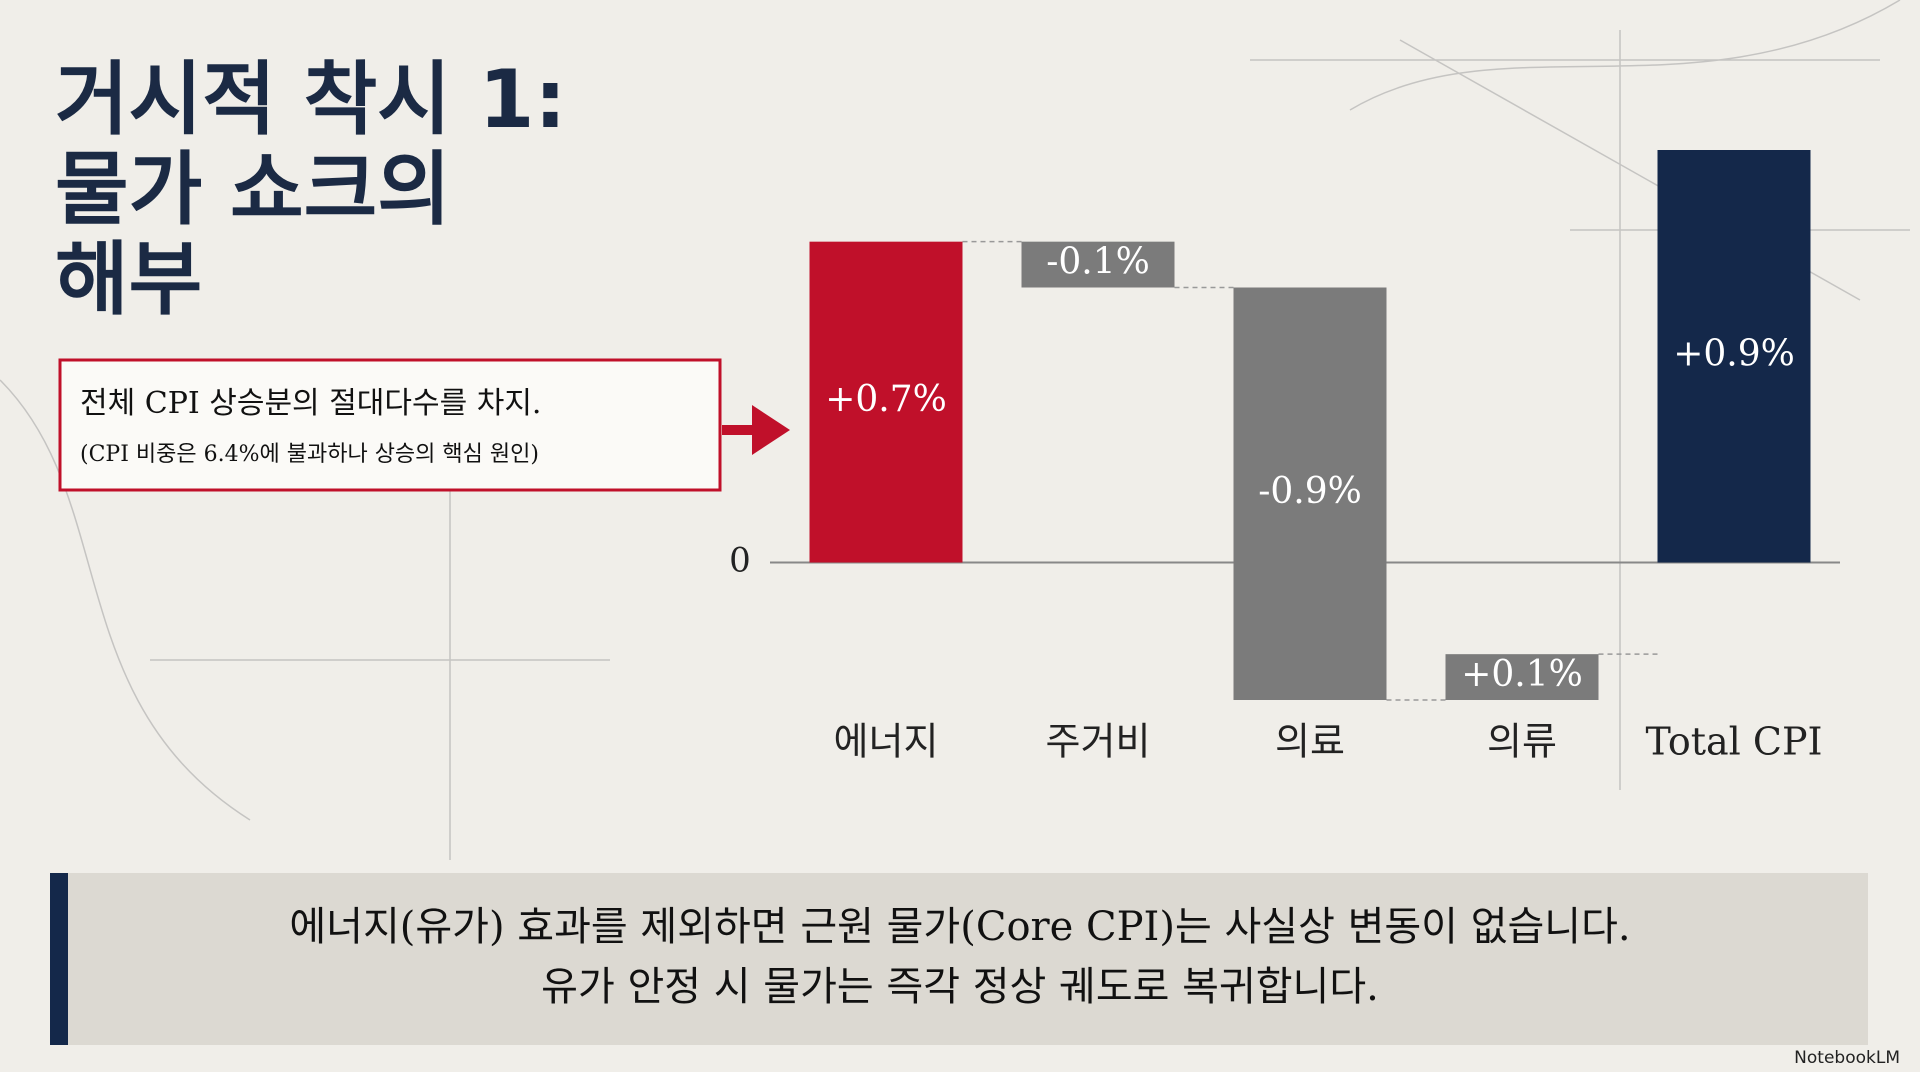 Image resolution: width=1920 pixels, height=1072 pixels. I want to click on title-line: 해부, so click(128, 279).